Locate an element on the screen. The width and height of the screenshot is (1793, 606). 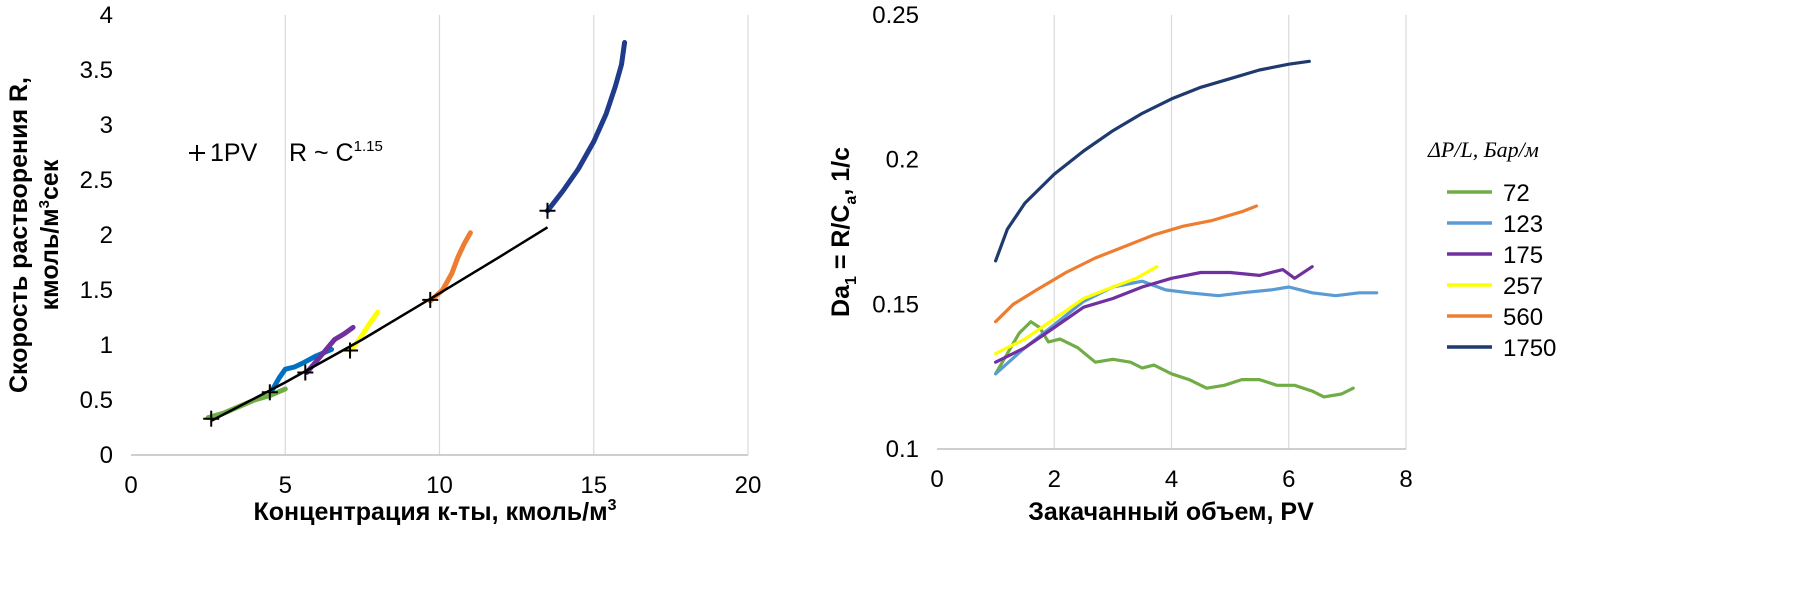
legend-items: 72 123 175 257 560 1750 is located at coordinates (1501, 271).